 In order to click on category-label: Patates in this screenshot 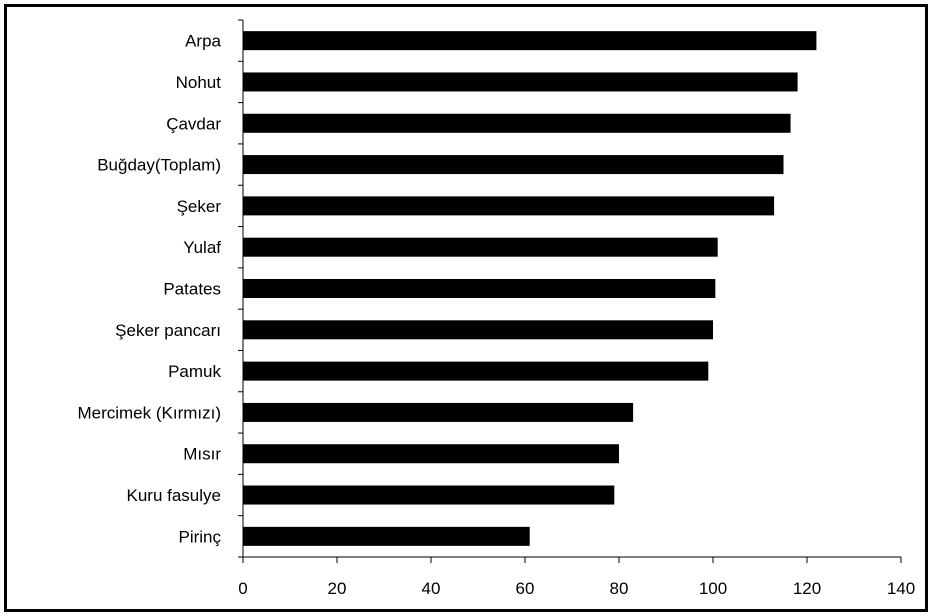, I will do `click(192, 289)`.